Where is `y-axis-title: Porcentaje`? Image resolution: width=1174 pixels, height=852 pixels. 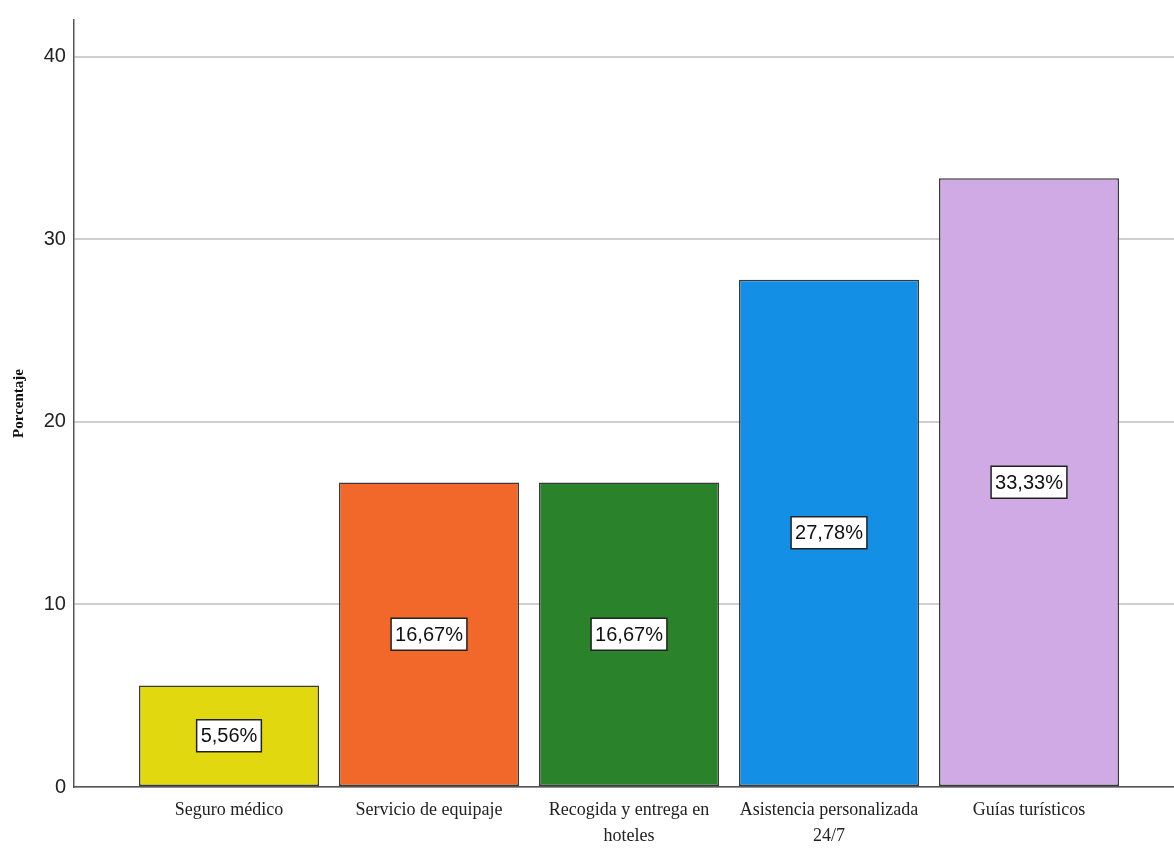 y-axis-title: Porcentaje is located at coordinates (17, 403).